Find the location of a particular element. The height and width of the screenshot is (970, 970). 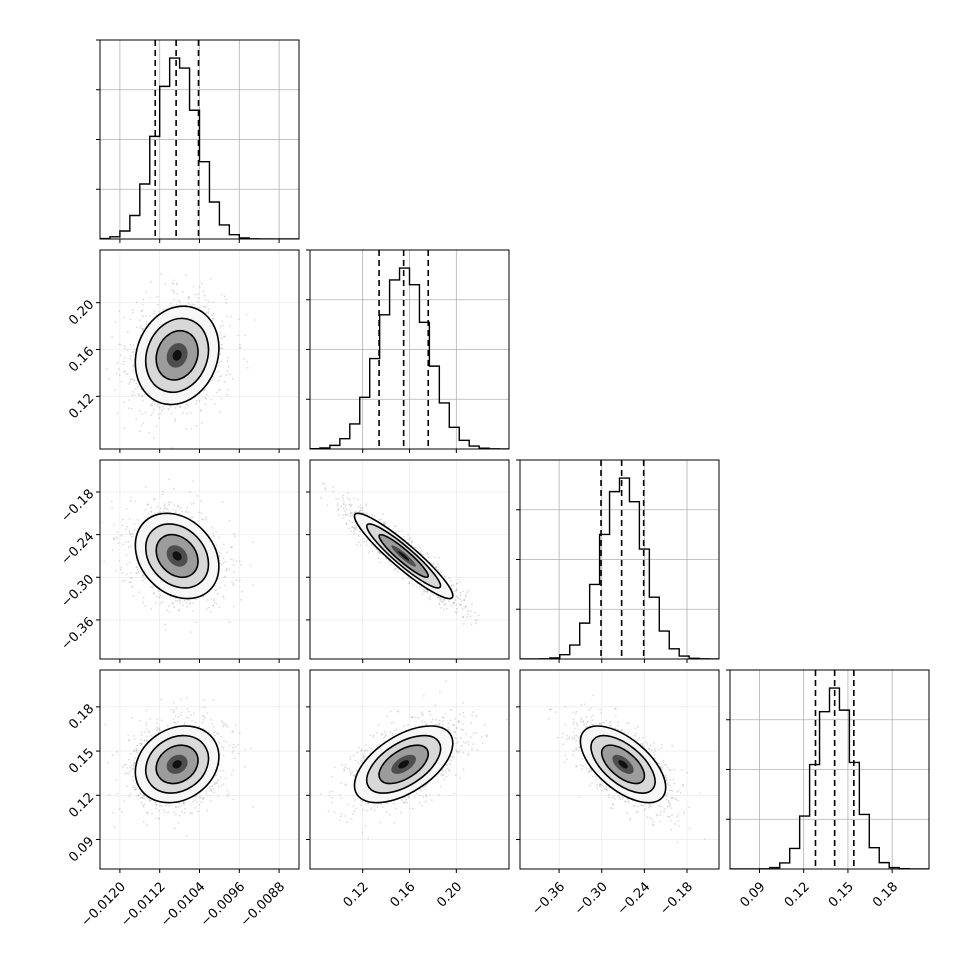

xtick-label-3-1: 0.12 is located at coordinates (797, 894).